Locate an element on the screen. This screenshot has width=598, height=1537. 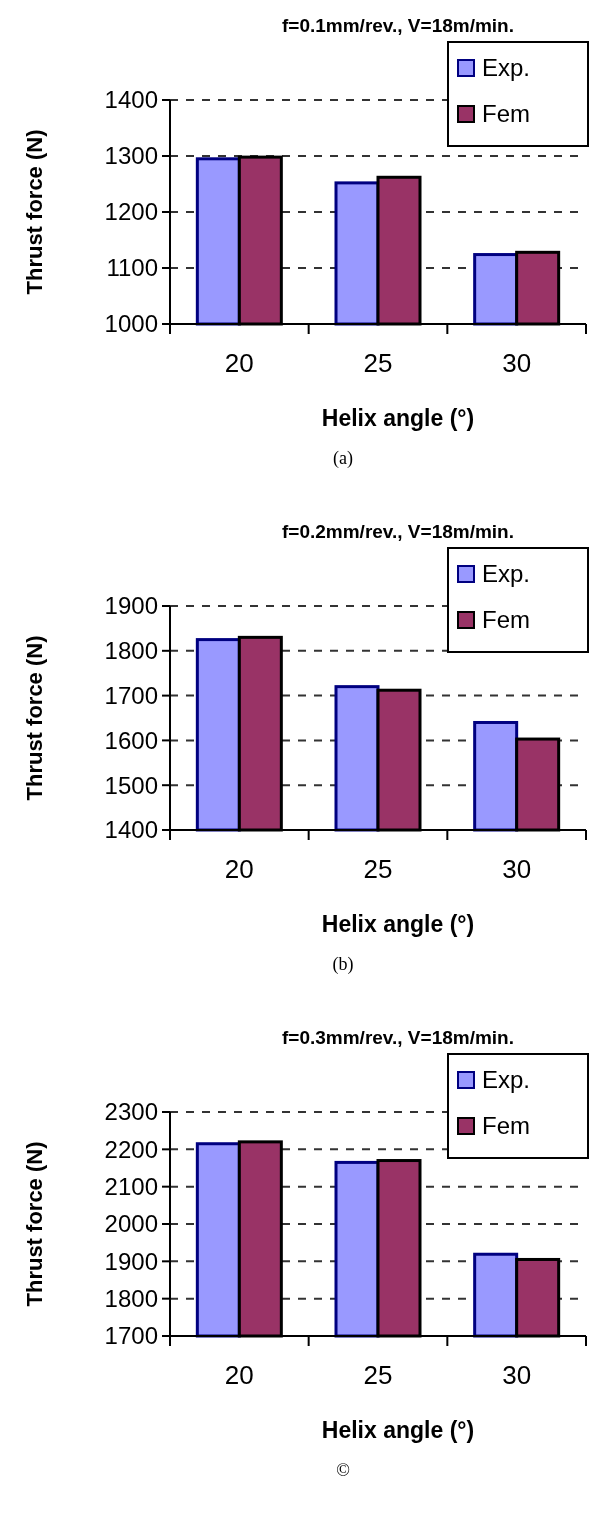
chart-title: f=0.2mm/rev., V=18m/min. is located at coordinates (398, 531).